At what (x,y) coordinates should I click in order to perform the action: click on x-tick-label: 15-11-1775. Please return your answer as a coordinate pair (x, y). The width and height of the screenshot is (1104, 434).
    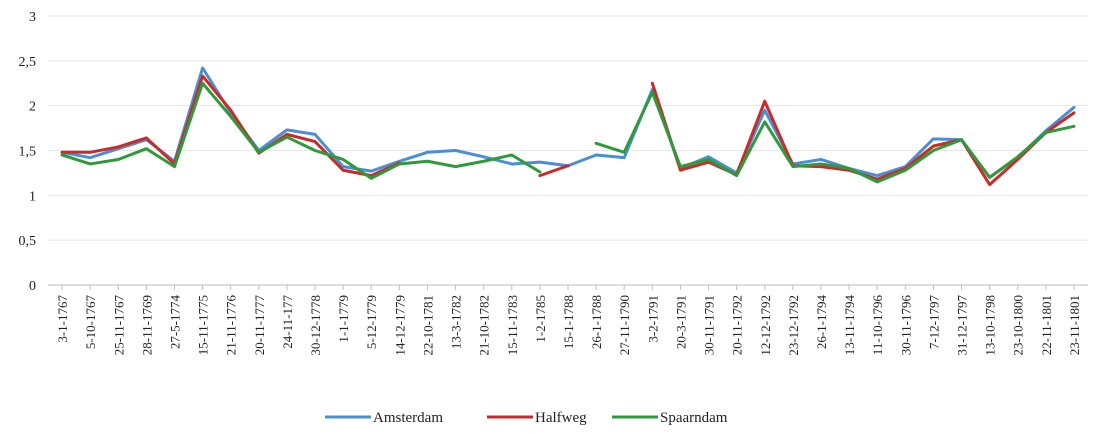
    Looking at the image, I should click on (203, 325).